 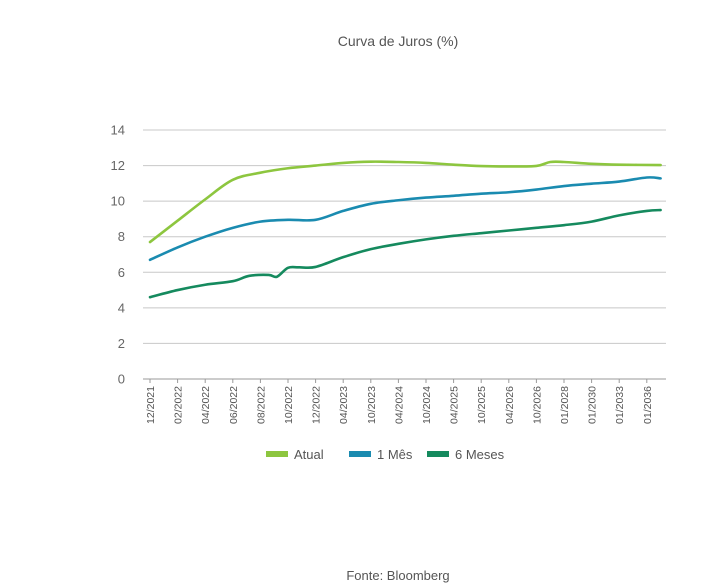 What do you see at coordinates (118, 165) in the screenshot?
I see `y-tick-label: 12` at bounding box center [118, 165].